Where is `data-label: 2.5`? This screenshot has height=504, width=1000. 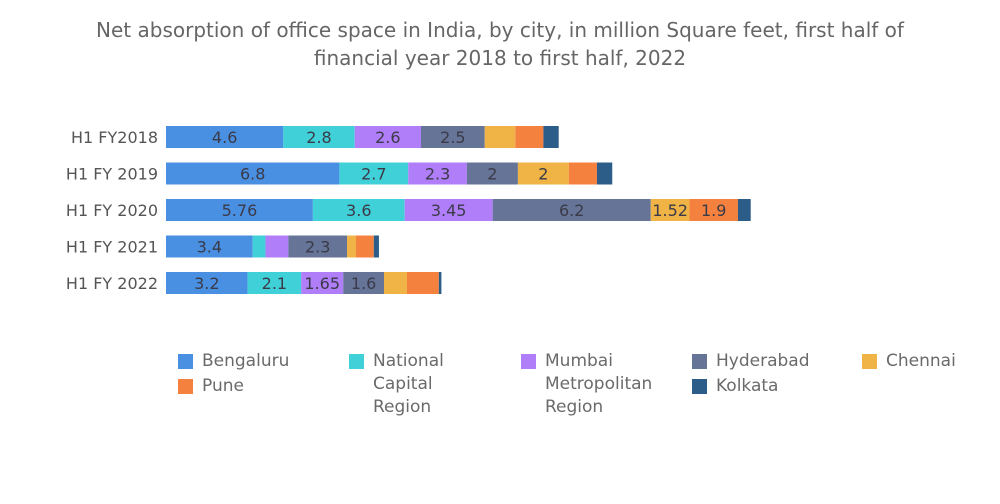 data-label: 2.5 is located at coordinates (452, 137).